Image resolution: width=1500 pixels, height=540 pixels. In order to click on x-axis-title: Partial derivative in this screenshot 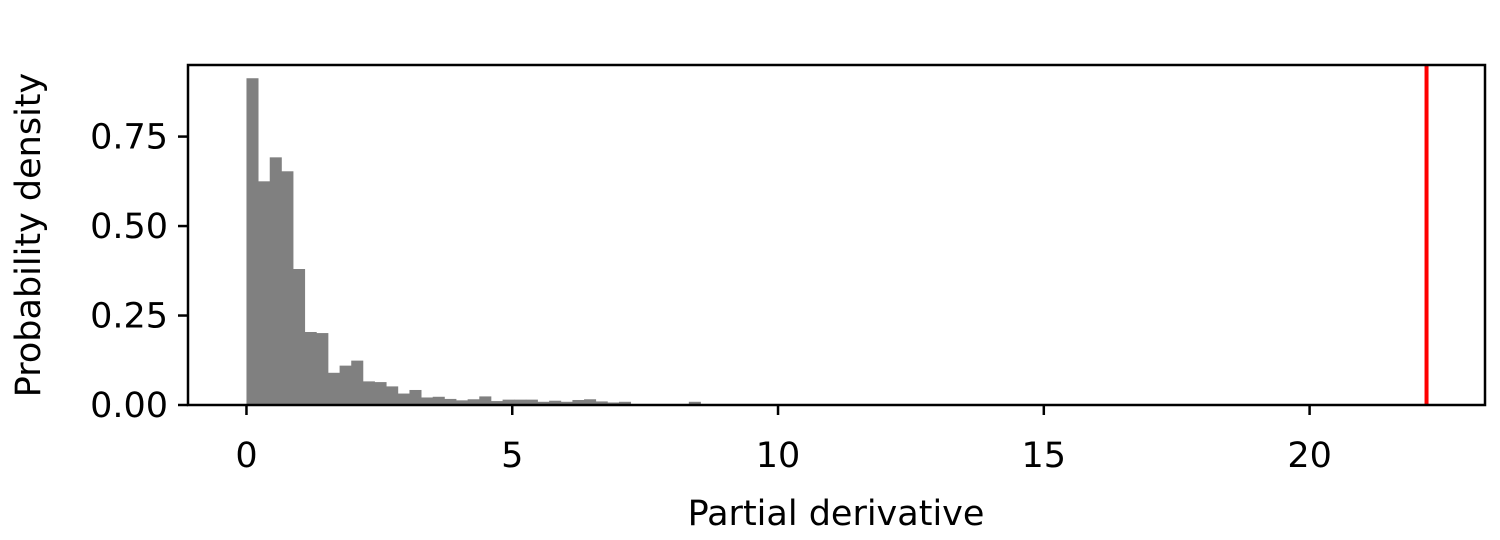, I will do `click(836, 514)`.